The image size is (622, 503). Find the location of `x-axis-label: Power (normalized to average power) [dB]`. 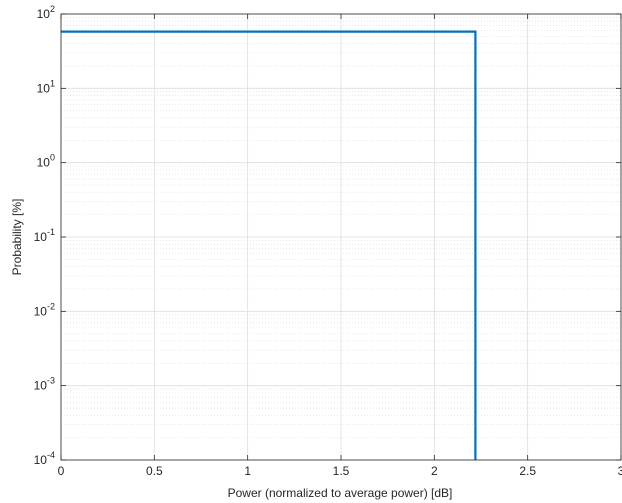

x-axis-label: Power (normalized to average power) [dB] is located at coordinates (340, 493).